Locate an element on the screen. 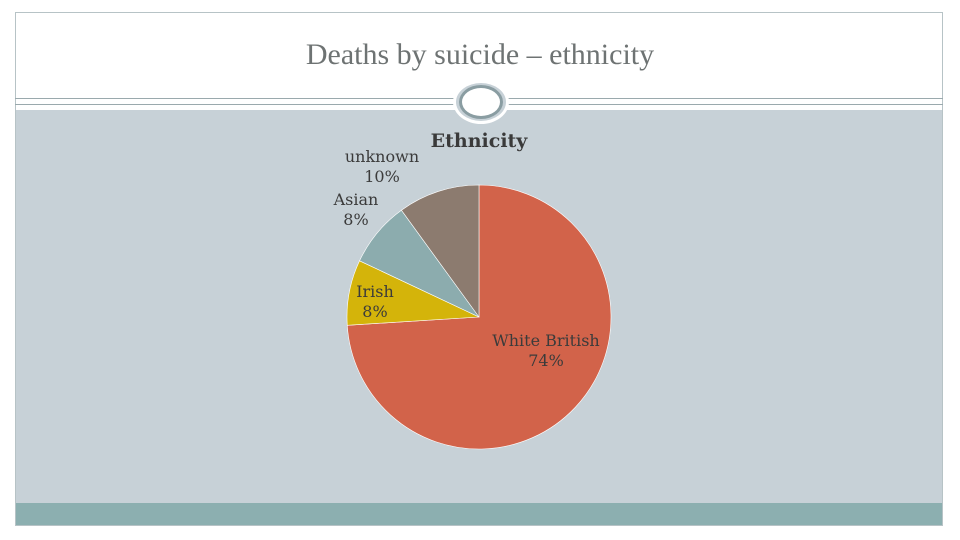  footer-band is located at coordinates (479, 514).